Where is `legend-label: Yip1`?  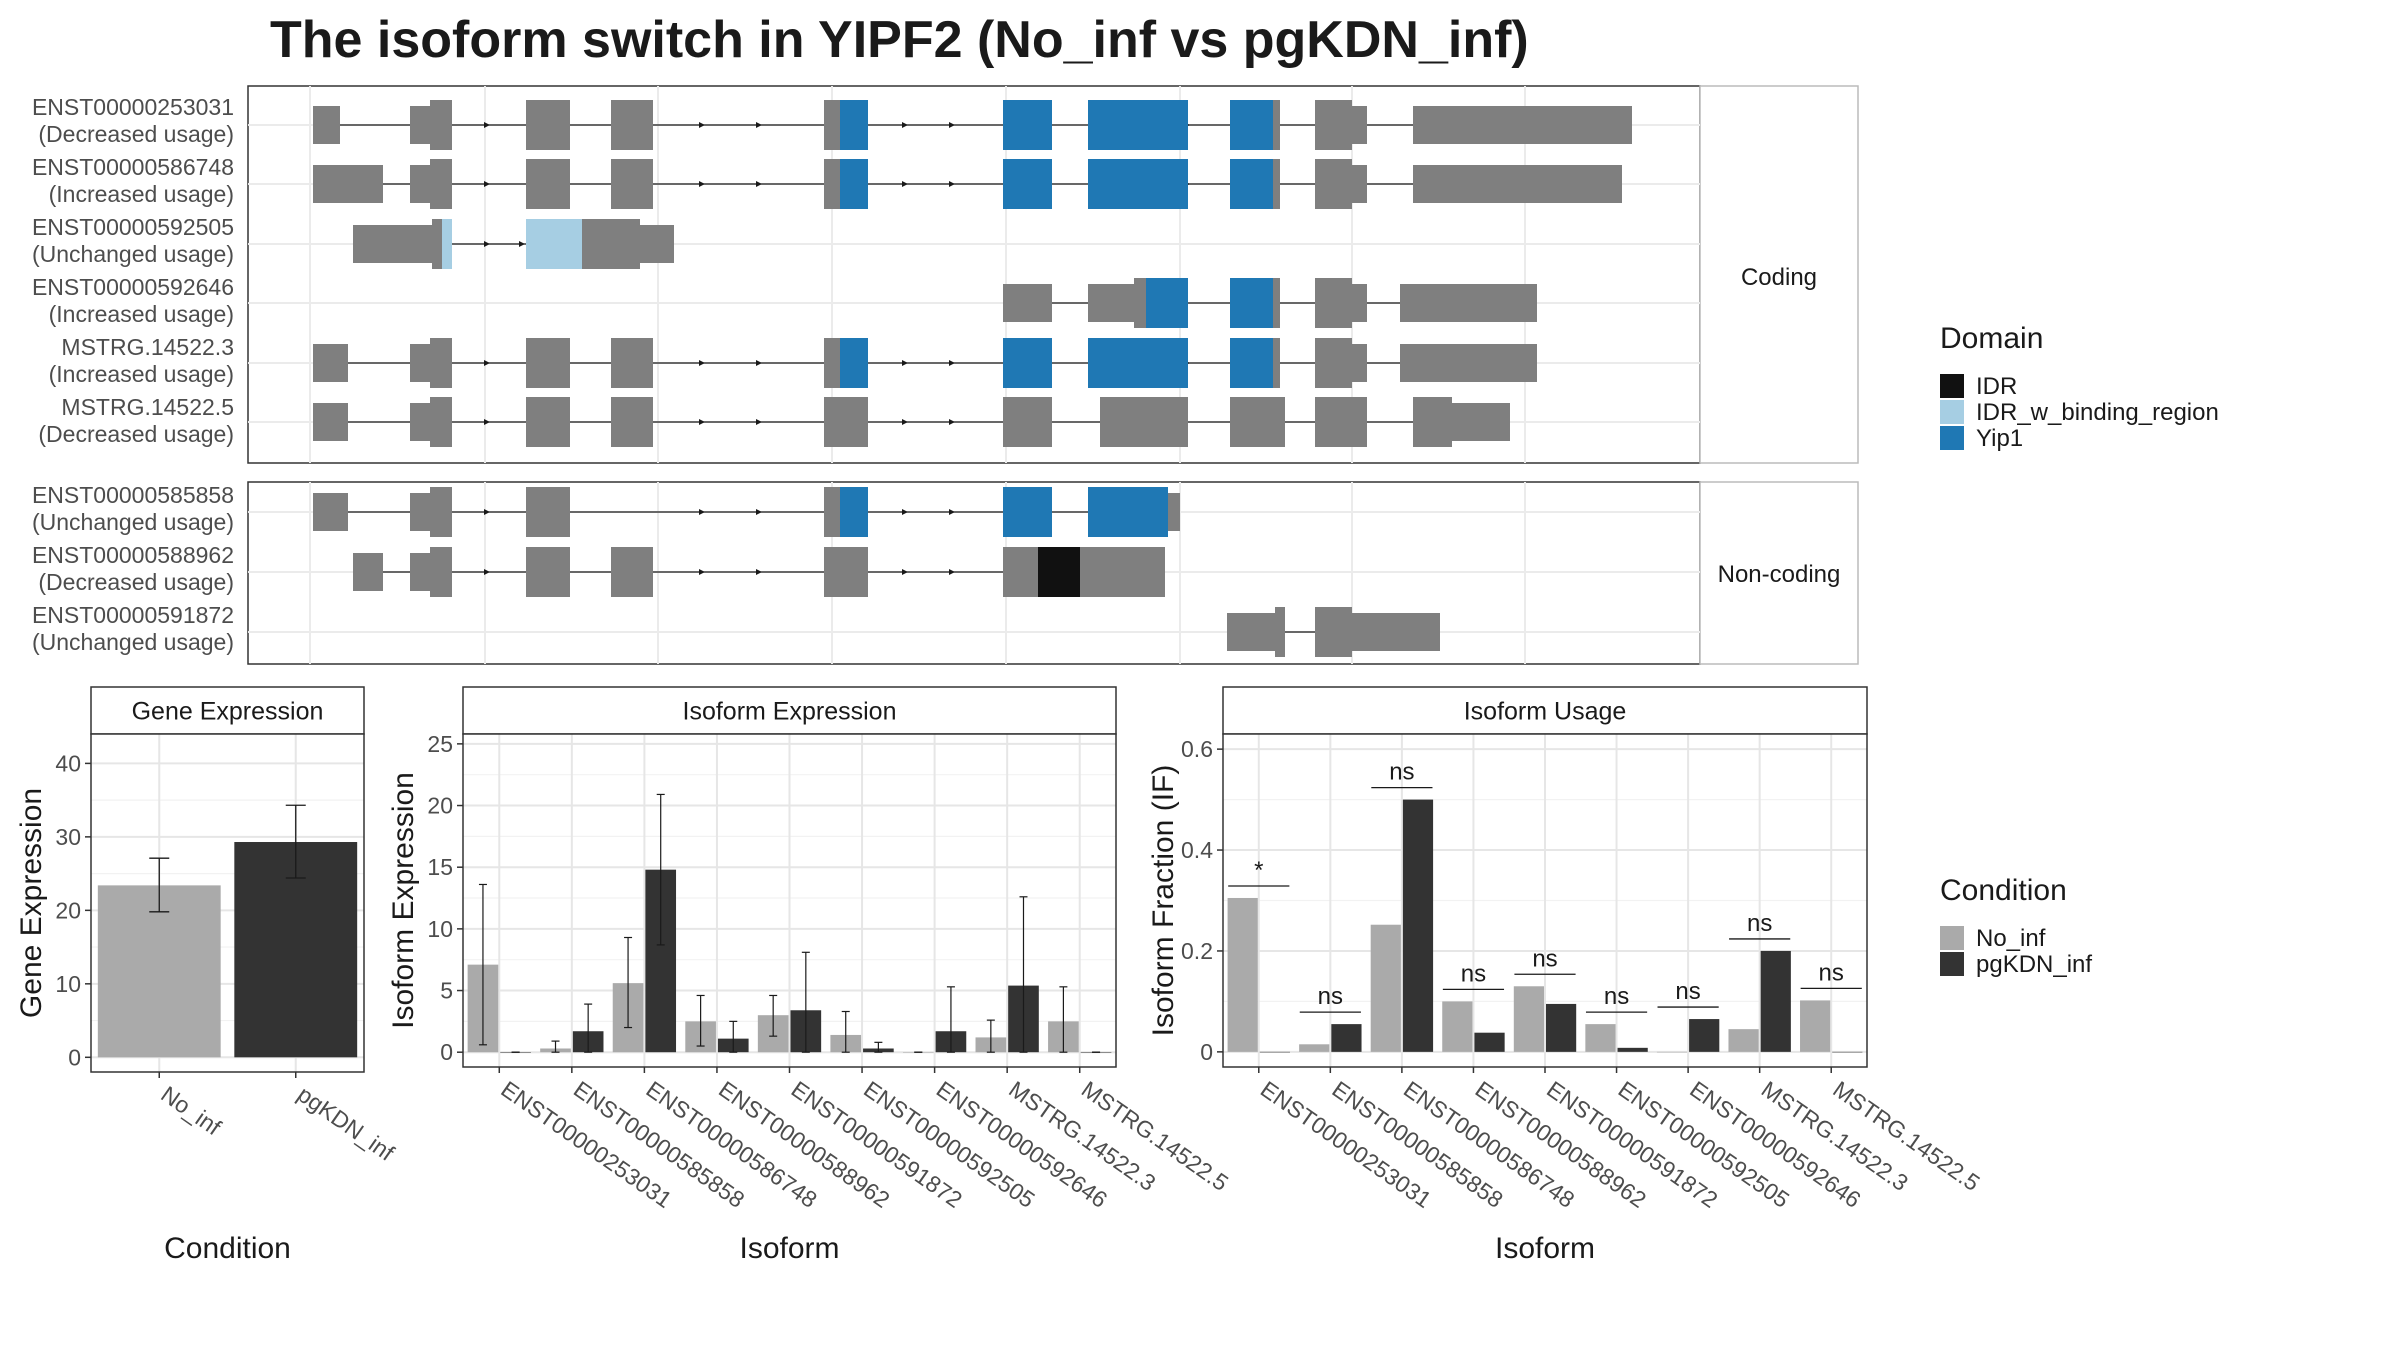
legend-label: Yip1 is located at coordinates (1999, 438).